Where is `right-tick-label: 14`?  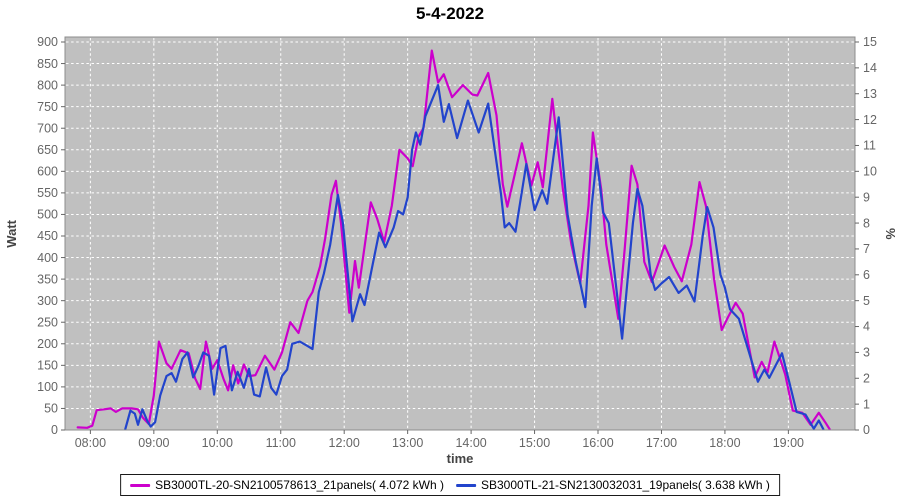
right-tick-label: 14 is located at coordinates (870, 68).